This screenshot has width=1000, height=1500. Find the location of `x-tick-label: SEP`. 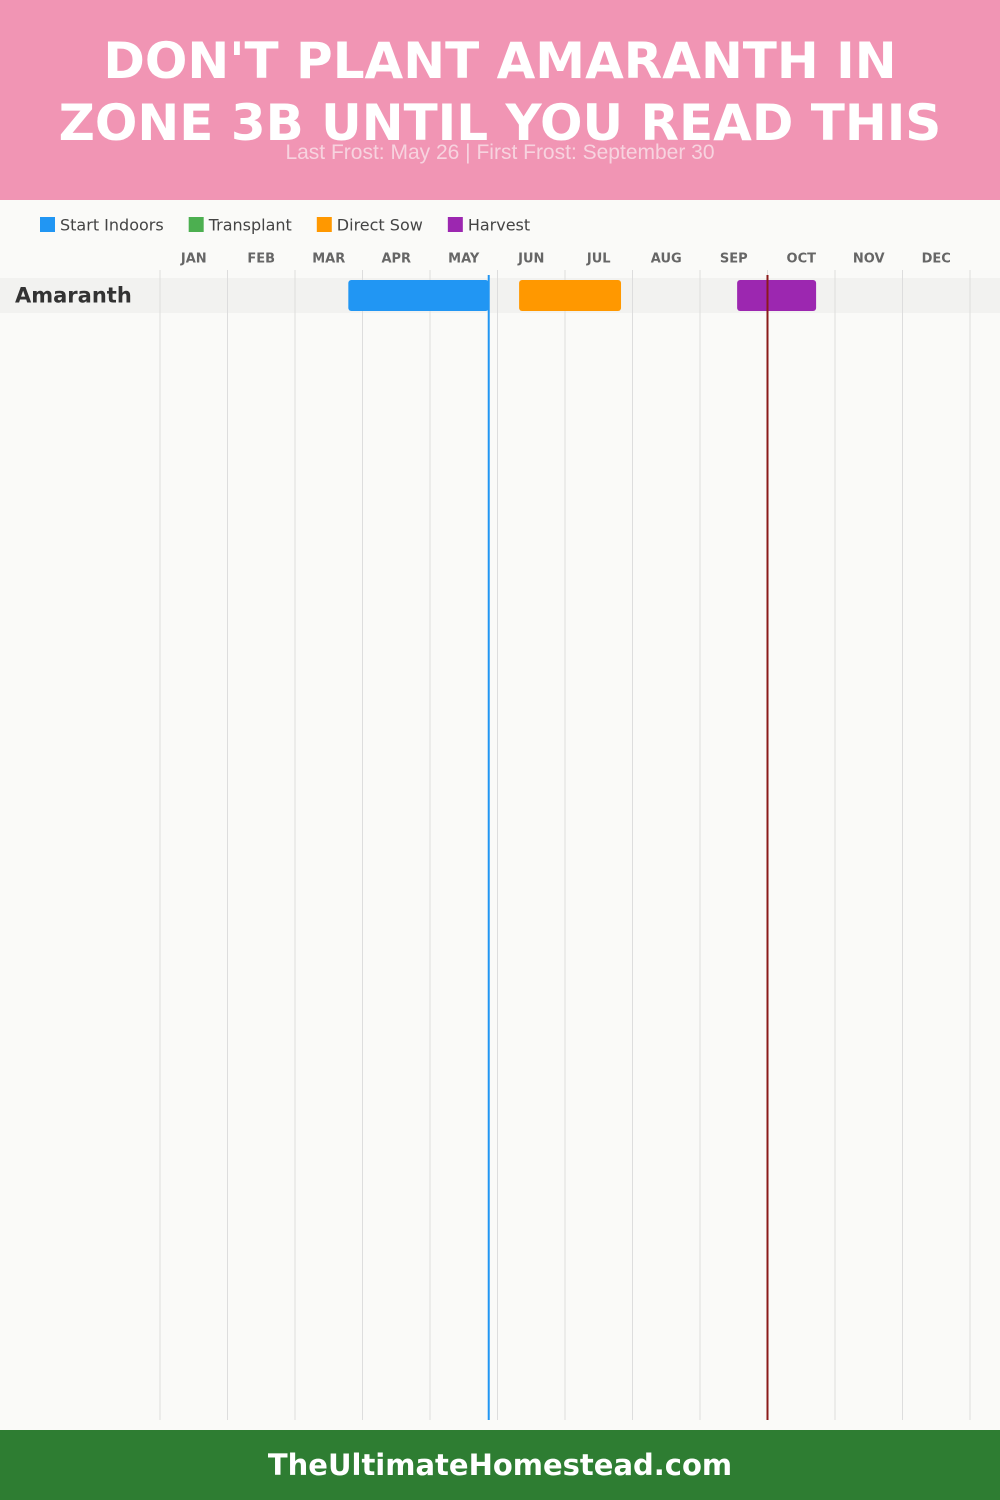

x-tick-label: SEP is located at coordinates (734, 259).